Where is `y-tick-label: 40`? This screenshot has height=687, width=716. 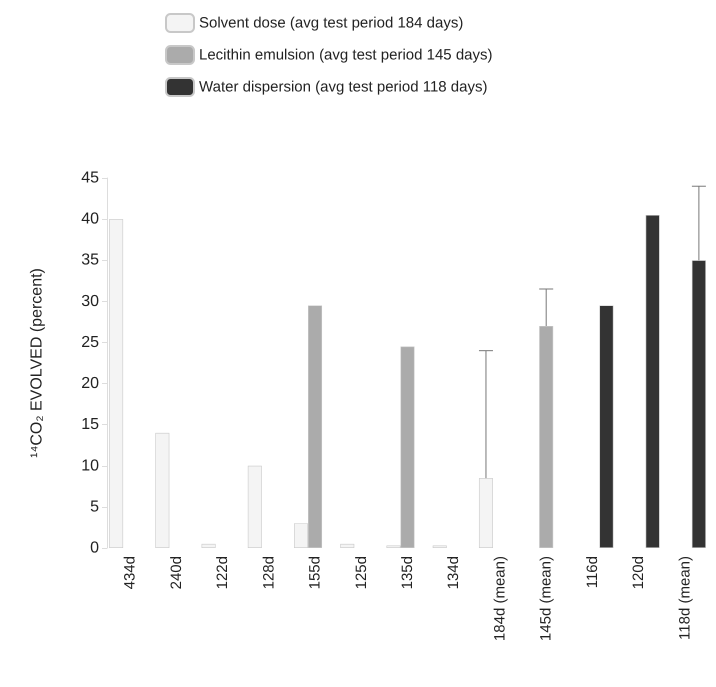 y-tick-label: 40 is located at coordinates (90, 219).